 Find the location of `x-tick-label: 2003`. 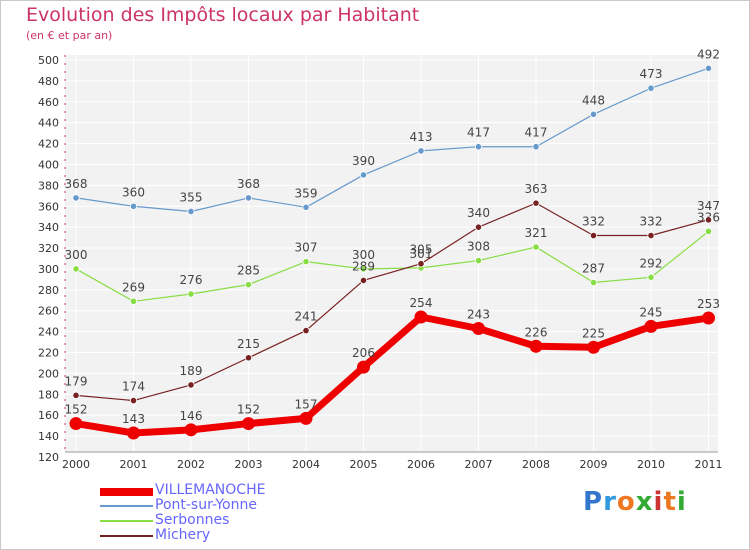

x-tick-label: 2003 is located at coordinates (249, 464).